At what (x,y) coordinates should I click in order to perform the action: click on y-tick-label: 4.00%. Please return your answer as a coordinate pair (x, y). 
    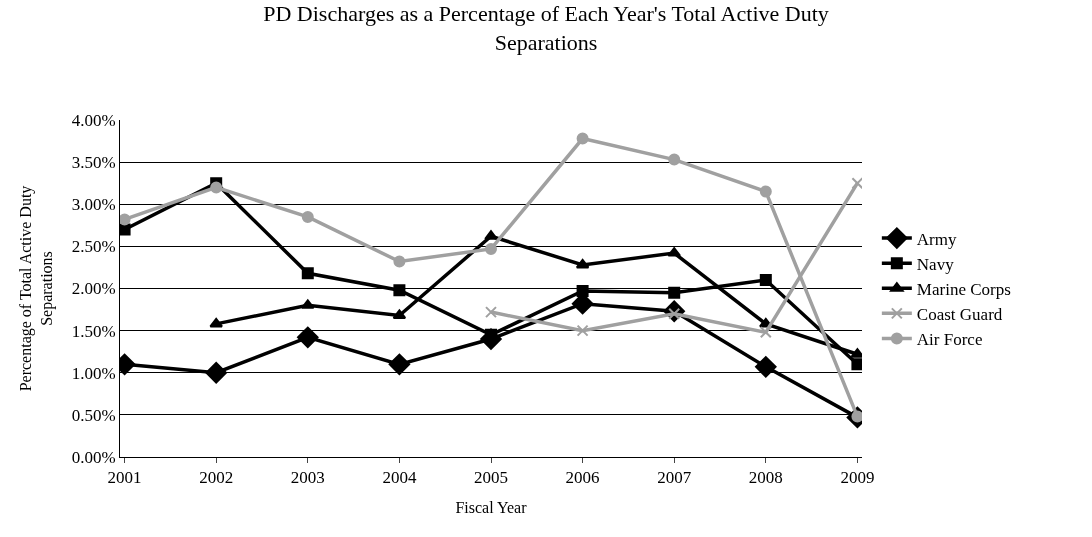
    Looking at the image, I should click on (93, 120).